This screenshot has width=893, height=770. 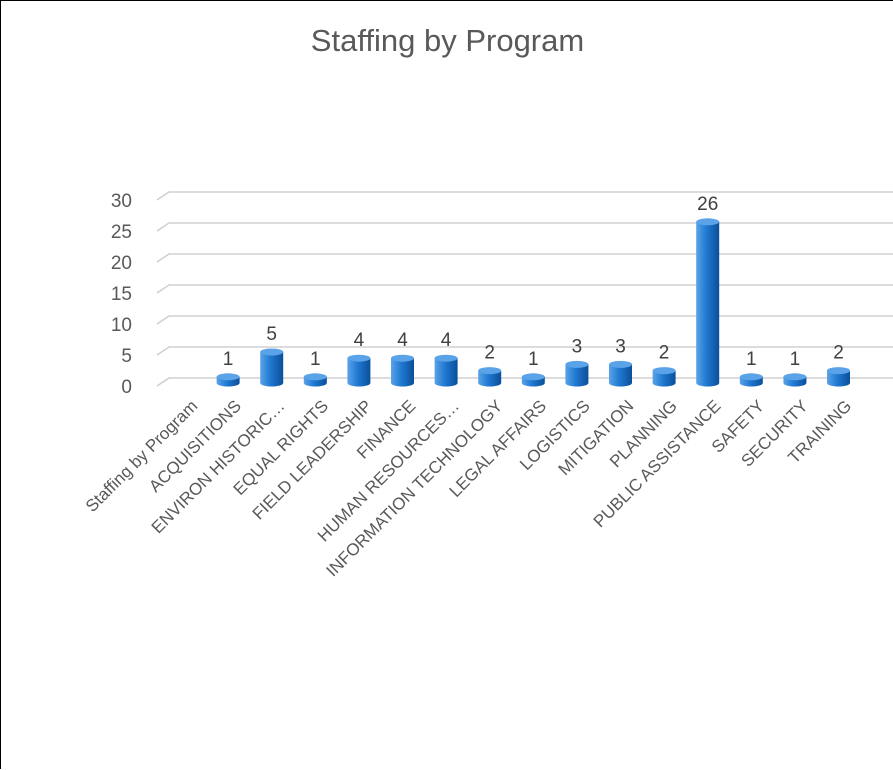 I want to click on y-tick-label: 10, so click(x=121, y=325).